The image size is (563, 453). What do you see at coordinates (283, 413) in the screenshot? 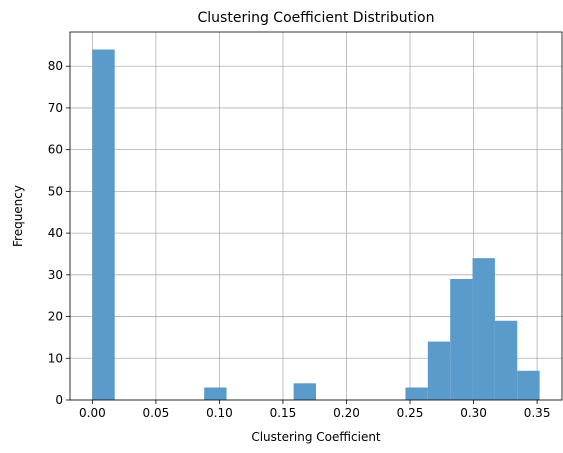
I see `x-tick-label: 0.15` at bounding box center [283, 413].